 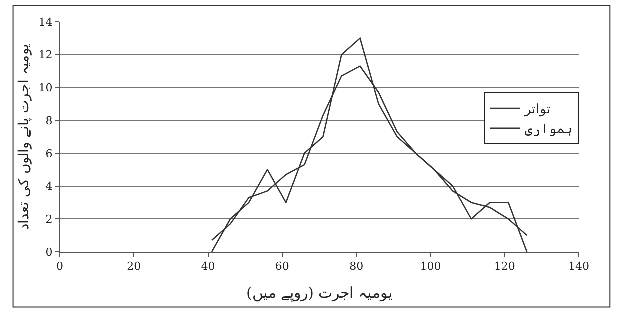 I want to click on y-tick-label: 4, so click(x=49, y=187).